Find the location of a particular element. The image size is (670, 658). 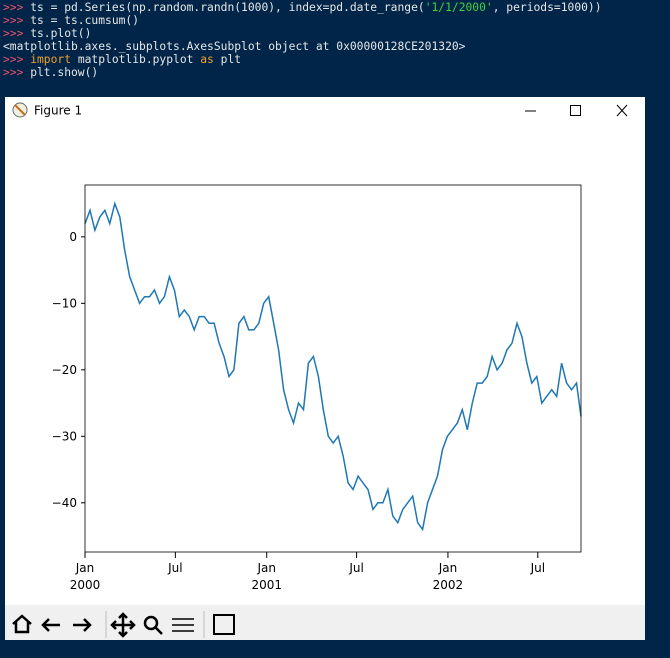

terminal-line: >>> import matplotlib.pyplot as plt is located at coordinates (122, 59).